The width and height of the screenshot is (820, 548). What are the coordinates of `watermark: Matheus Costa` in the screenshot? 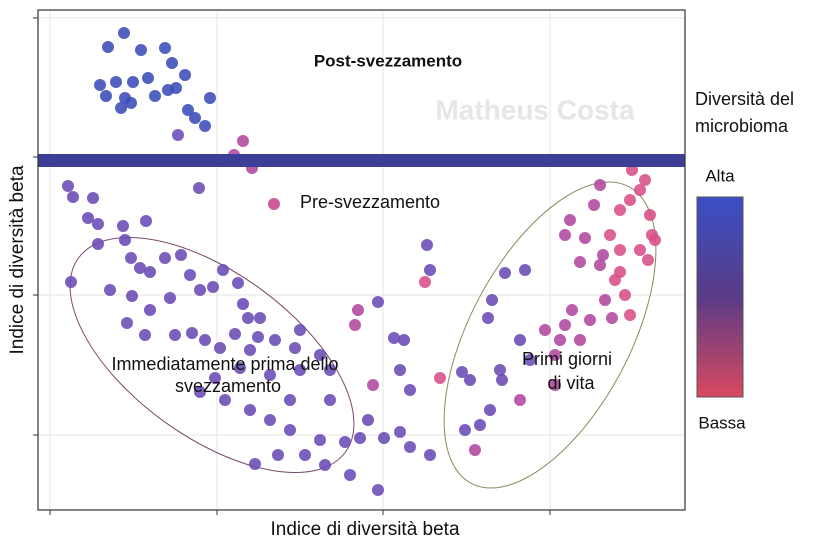 It's located at (535, 109).